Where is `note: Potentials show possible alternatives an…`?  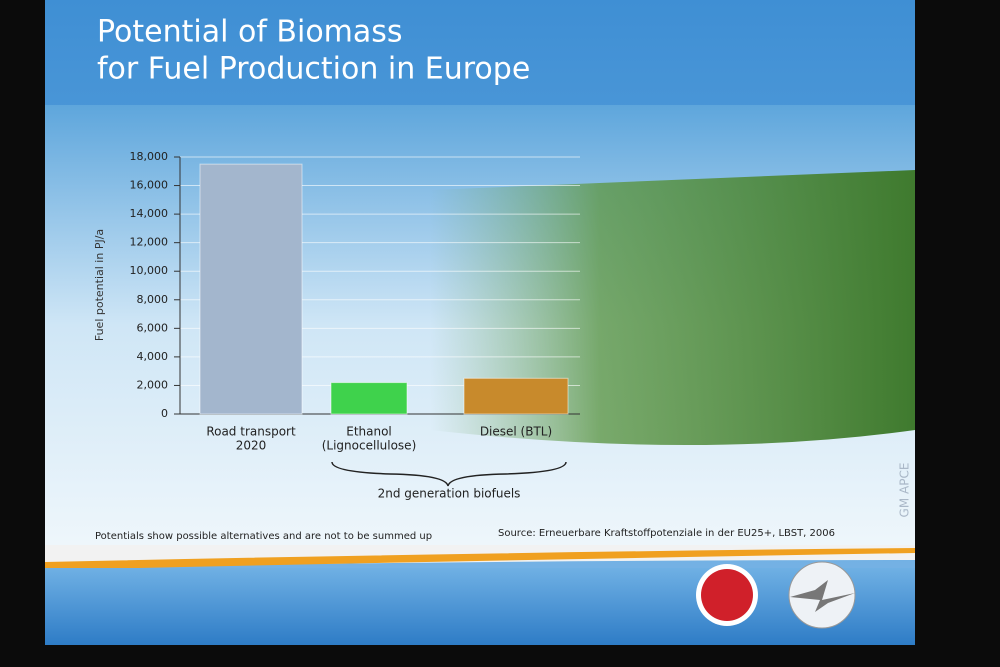
note: Potentials show possible alternatives an… is located at coordinates (263, 536).